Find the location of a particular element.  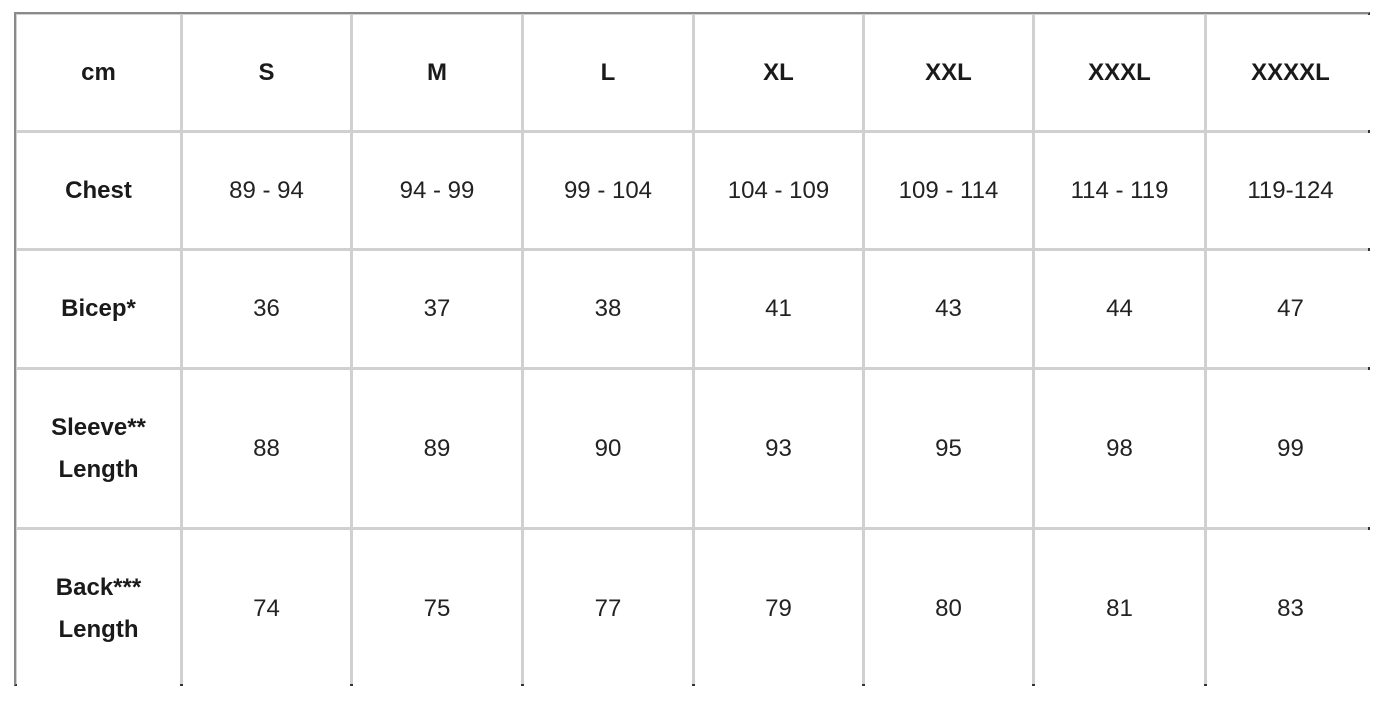

row-label-line: Sleeve** is located at coordinates (98, 427).